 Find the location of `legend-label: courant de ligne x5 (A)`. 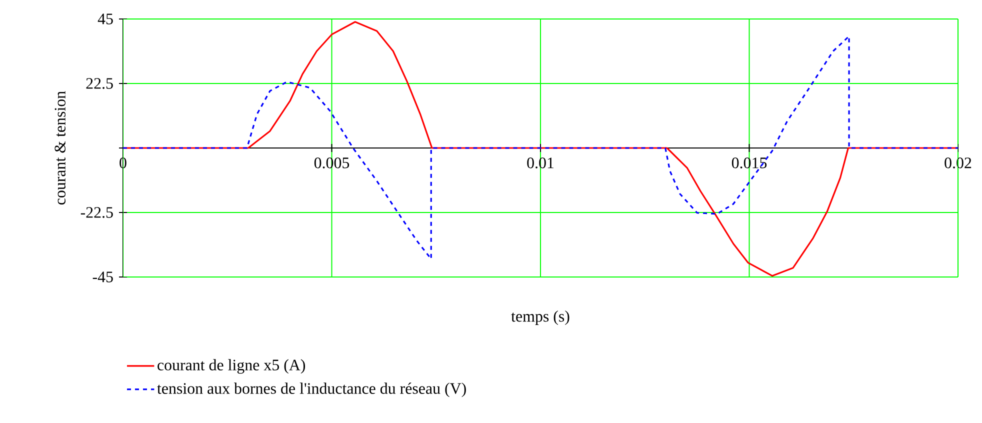

legend-label: courant de ligne x5 (A) is located at coordinates (232, 366).